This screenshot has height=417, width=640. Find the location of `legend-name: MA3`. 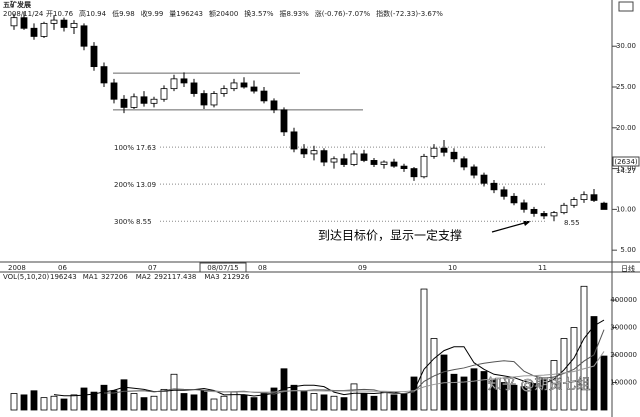

legend-name: MA3 is located at coordinates (211, 277).